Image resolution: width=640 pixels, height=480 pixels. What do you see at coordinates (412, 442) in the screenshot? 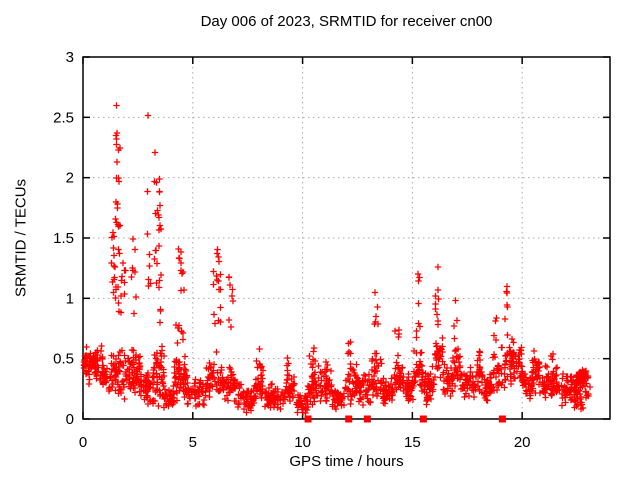
I see `x-tick-label: 15` at bounding box center [412, 442].